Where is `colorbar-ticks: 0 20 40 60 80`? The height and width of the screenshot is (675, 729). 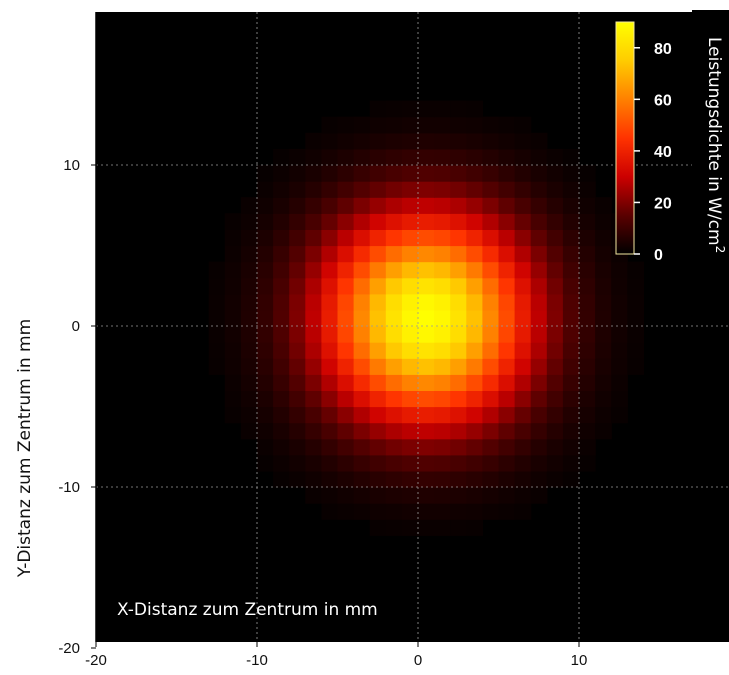 colorbar-ticks: 0 20 40 60 80 is located at coordinates (653, 152).